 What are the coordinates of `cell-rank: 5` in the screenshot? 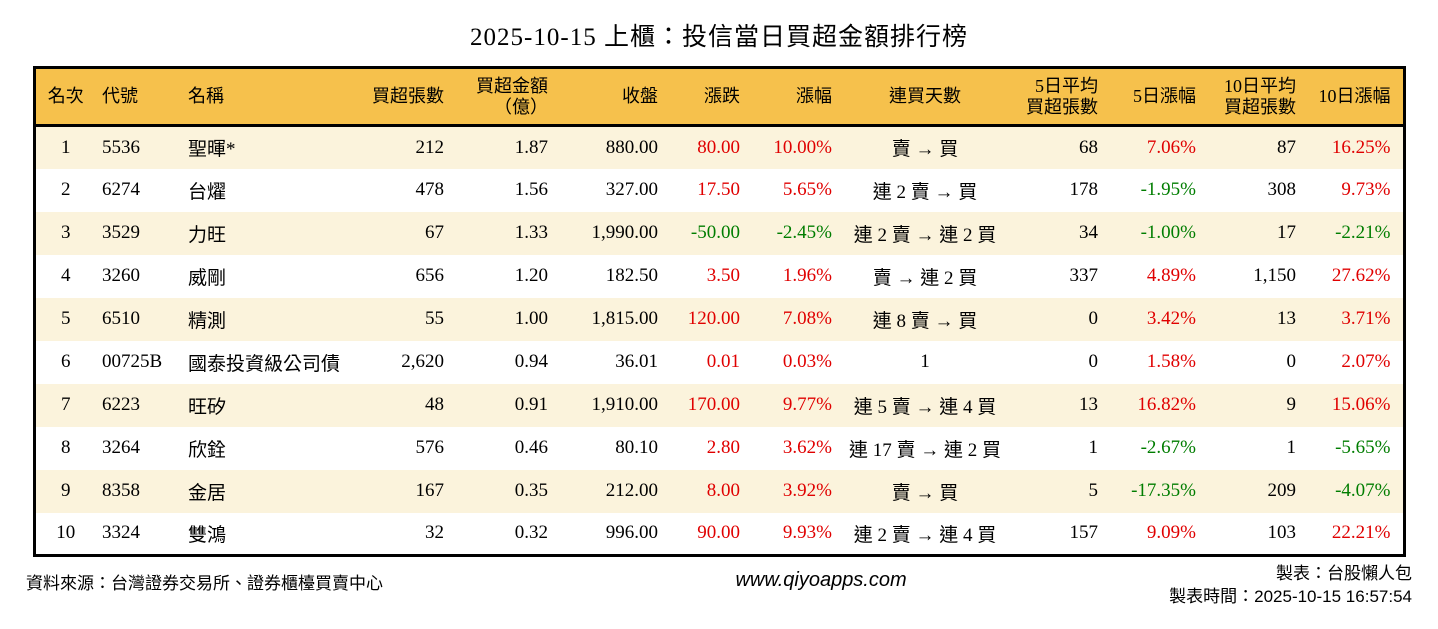 It's located at (66, 318).